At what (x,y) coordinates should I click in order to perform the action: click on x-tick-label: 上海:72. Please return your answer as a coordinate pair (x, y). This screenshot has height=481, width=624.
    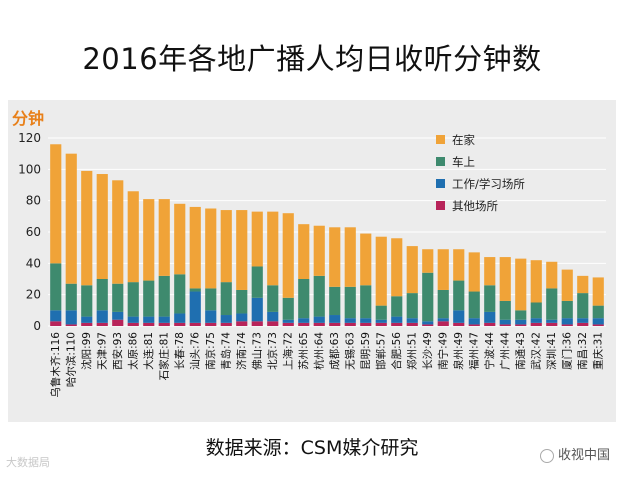
    Looking at the image, I should click on (287, 351).